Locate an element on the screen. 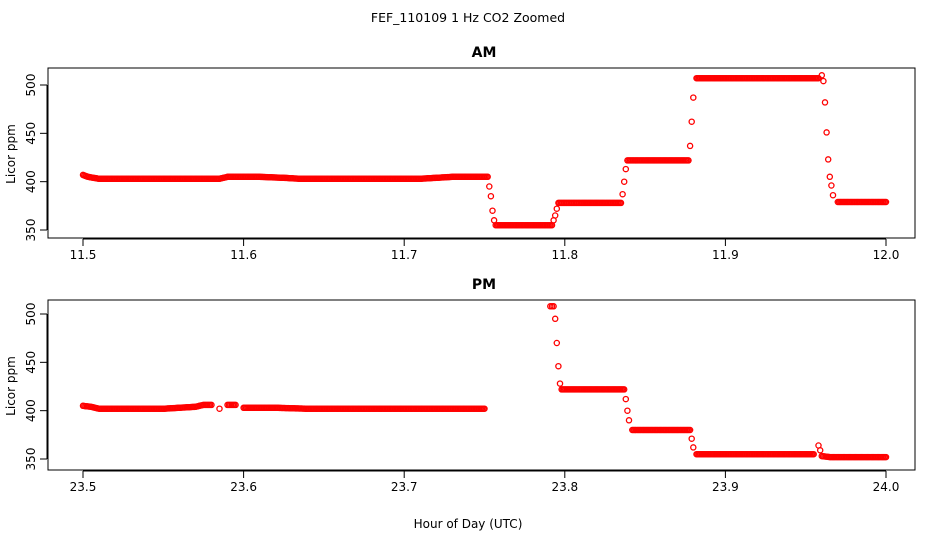  am-panel-title: AM is located at coordinates (484, 53).